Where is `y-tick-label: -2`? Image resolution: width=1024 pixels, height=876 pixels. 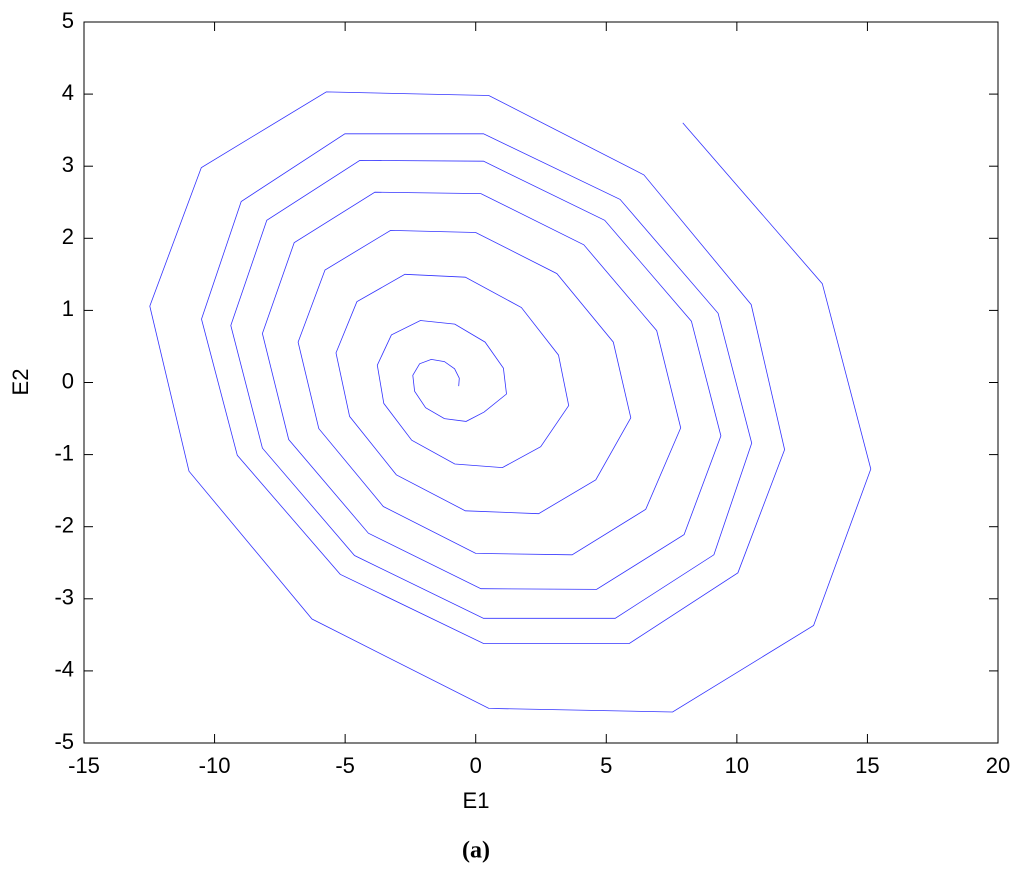
y-tick-label: -2 is located at coordinates (64, 525).